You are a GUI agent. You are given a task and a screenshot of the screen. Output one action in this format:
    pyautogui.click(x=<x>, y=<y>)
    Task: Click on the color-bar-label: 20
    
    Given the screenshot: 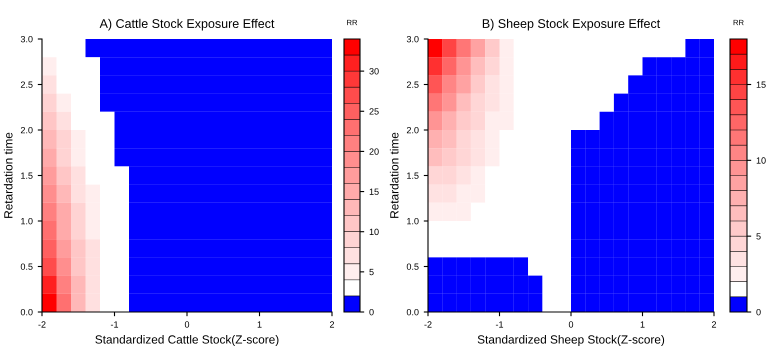 What is the action you would take?
    pyautogui.click(x=374, y=151)
    